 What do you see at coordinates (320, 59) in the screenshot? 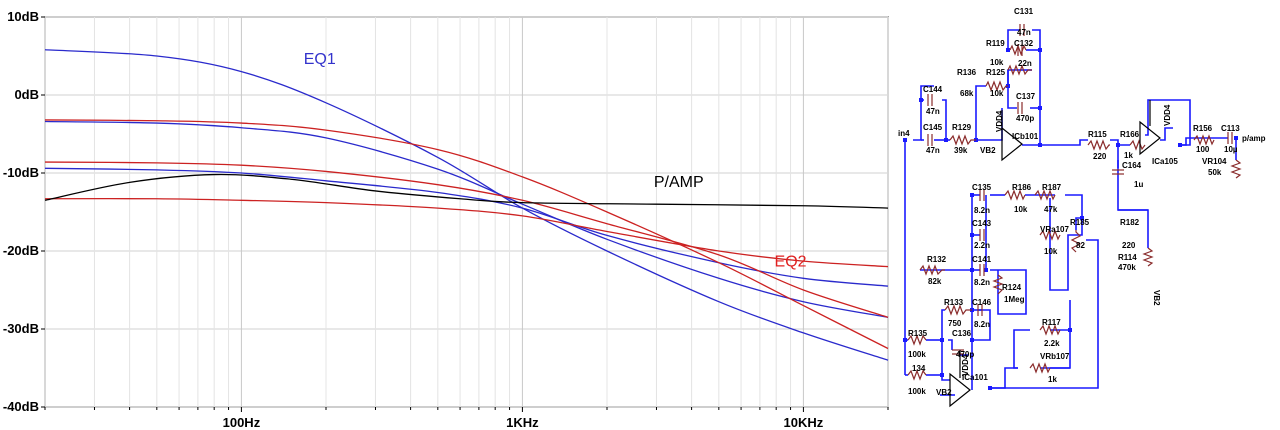
I see `series-annotation: EQ1` at bounding box center [320, 59].